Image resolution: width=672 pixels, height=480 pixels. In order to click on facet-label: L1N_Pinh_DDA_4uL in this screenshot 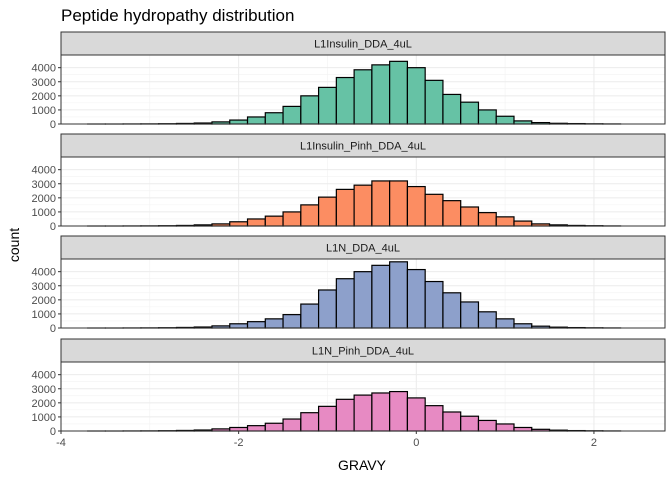, I will do `click(363, 352)`.